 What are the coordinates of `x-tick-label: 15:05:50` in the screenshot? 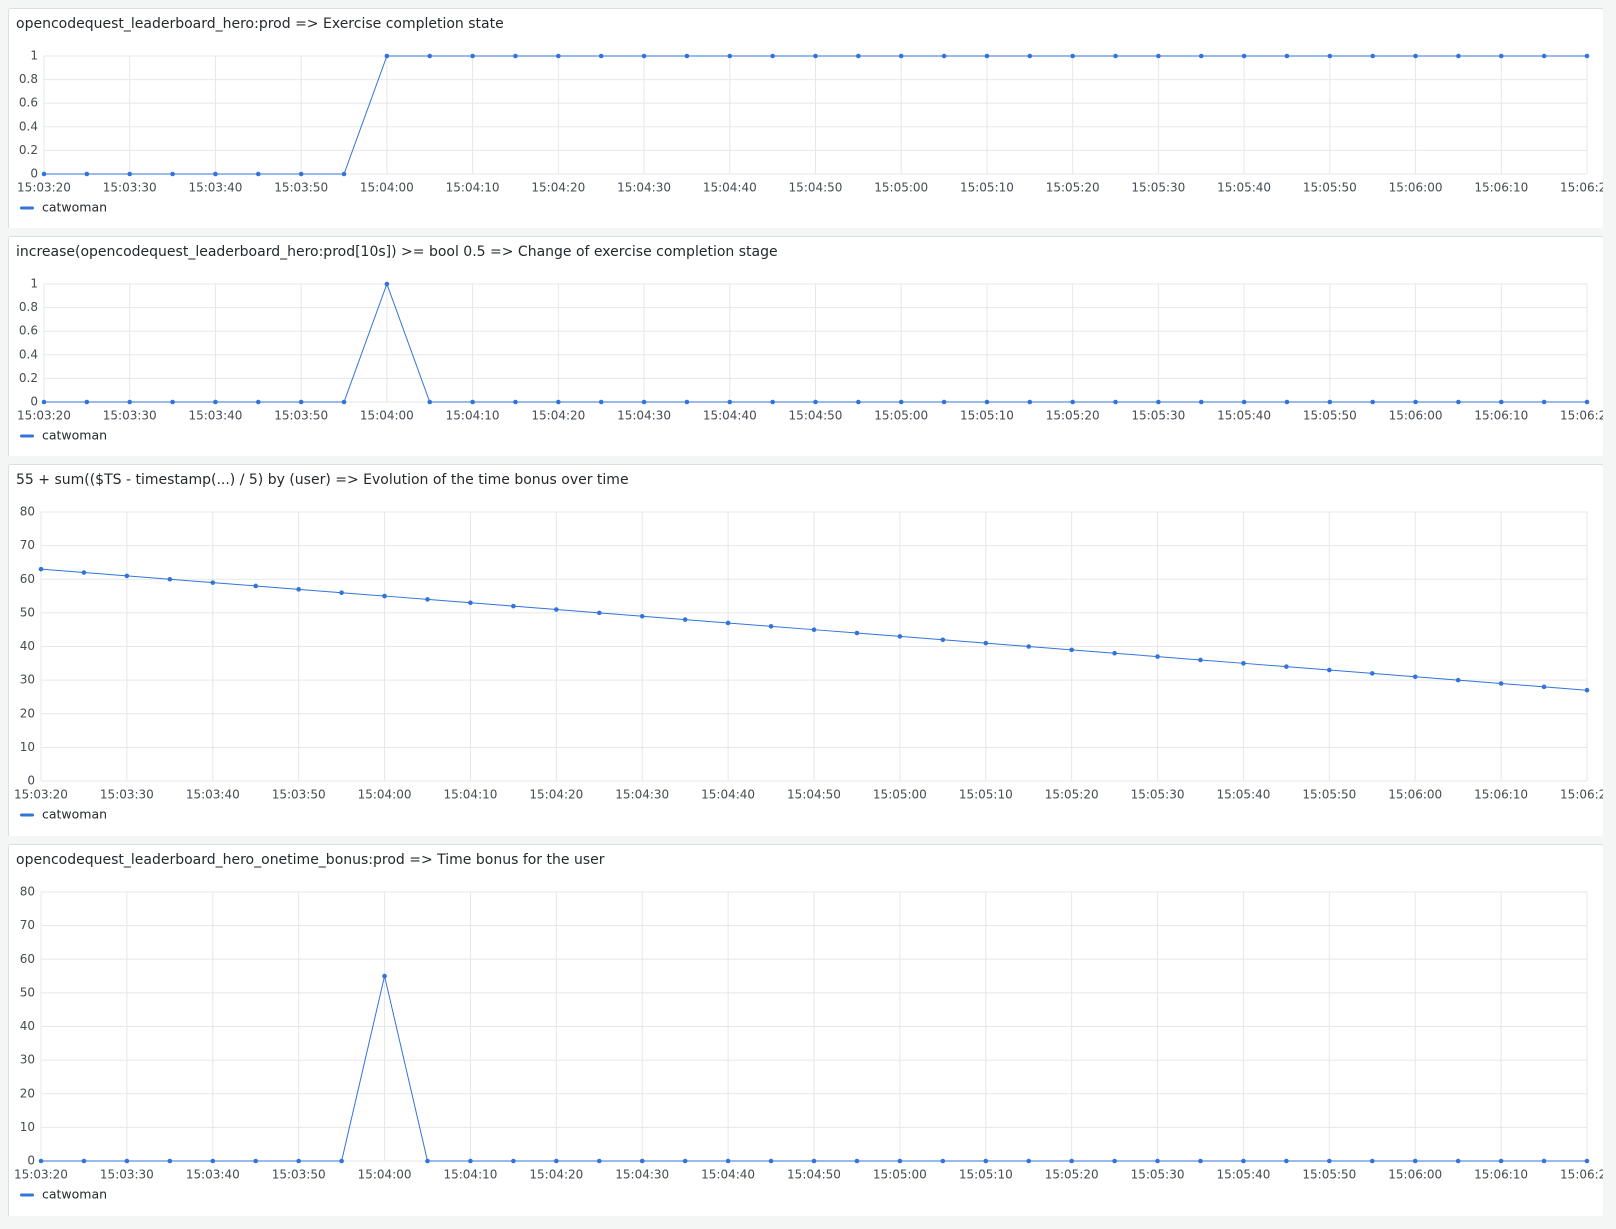 It's located at (1330, 188).